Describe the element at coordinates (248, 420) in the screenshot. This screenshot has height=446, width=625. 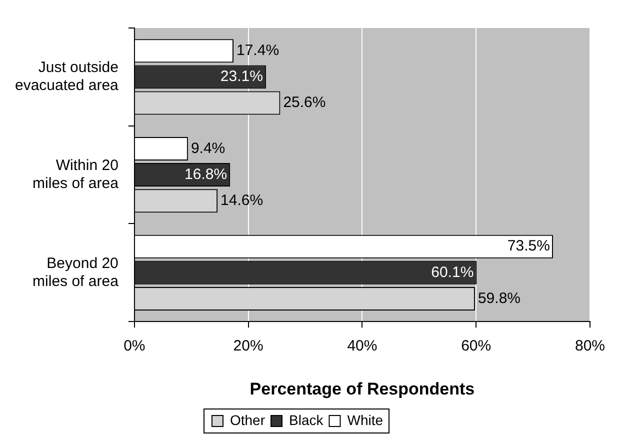
I see `legend-label: Other` at that location.